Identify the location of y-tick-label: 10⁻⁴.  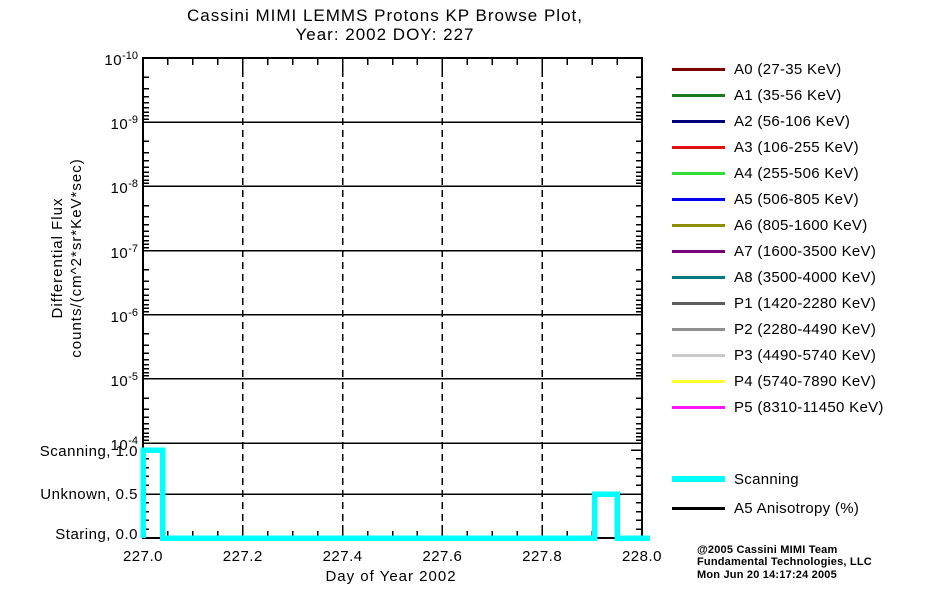
(124, 444).